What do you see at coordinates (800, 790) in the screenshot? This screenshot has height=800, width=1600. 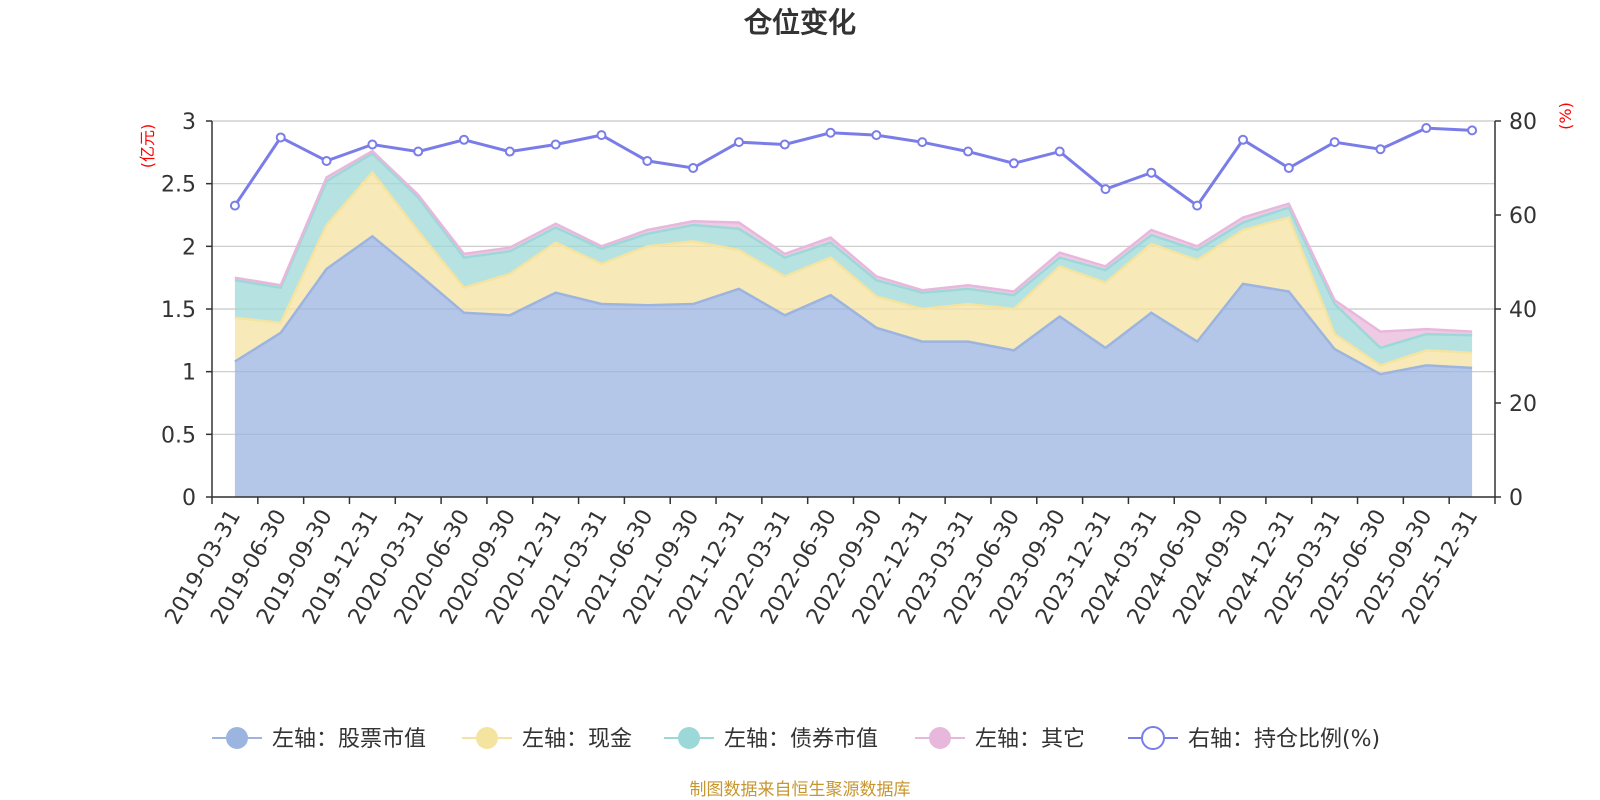 I see `source-note: 制图数据来自恒生聚源数据库` at bounding box center [800, 790].